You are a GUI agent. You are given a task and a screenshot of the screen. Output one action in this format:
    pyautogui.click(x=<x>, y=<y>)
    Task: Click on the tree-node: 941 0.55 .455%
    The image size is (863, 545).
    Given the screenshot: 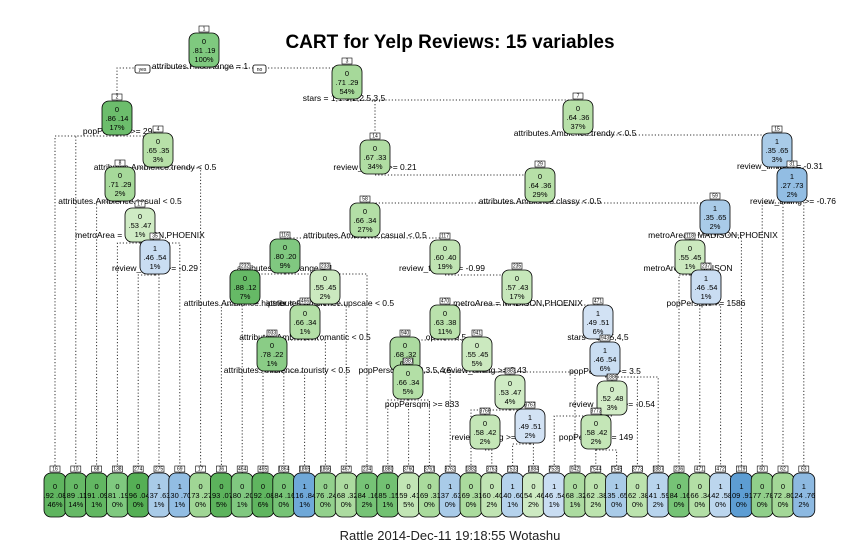 What is the action you would take?
    pyautogui.click(x=477, y=350)
    